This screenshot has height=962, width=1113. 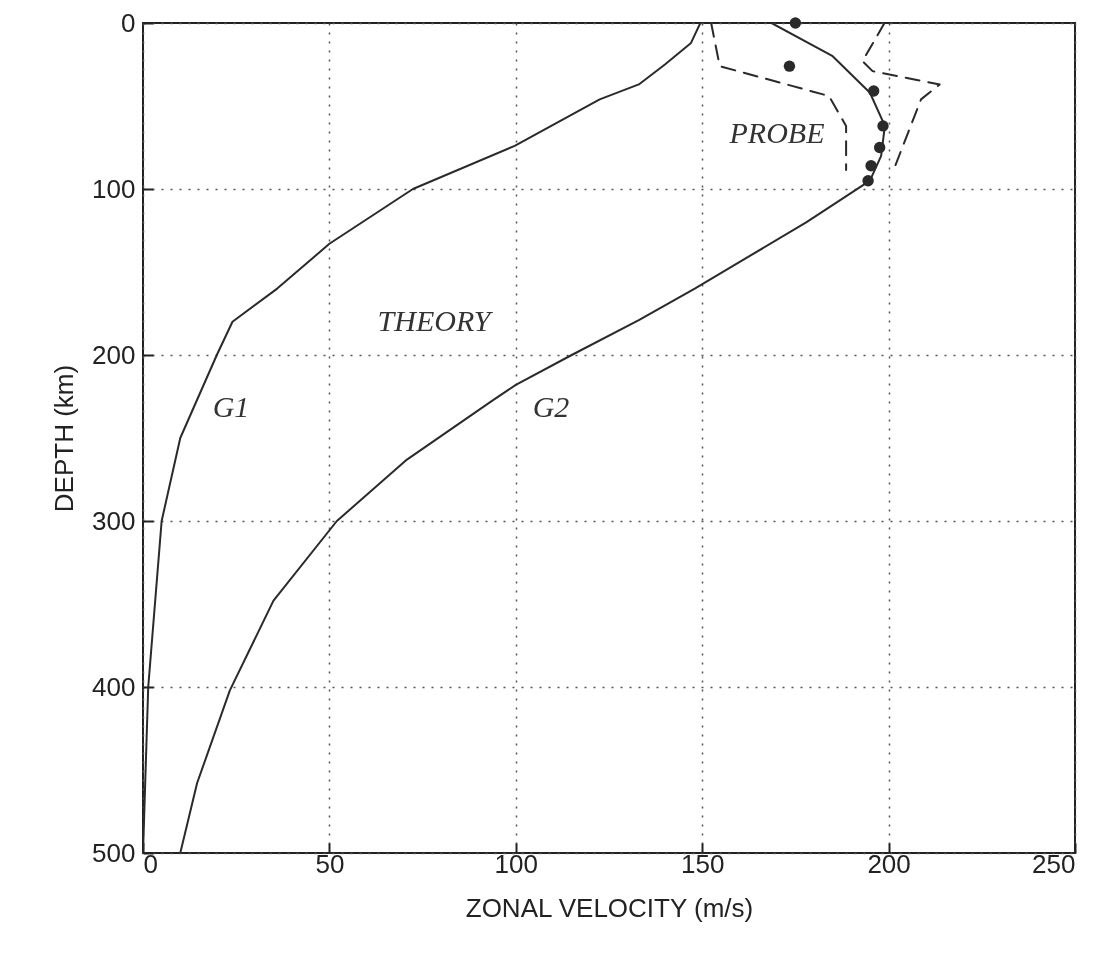 I want to click on x-tick-label: 200, so click(x=889, y=863).